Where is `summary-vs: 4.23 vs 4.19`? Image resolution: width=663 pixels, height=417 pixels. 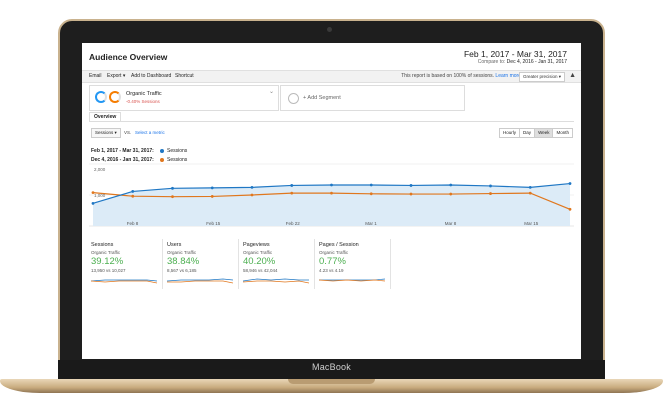 summary-vs: 4.23 vs 4.19 is located at coordinates (331, 270).